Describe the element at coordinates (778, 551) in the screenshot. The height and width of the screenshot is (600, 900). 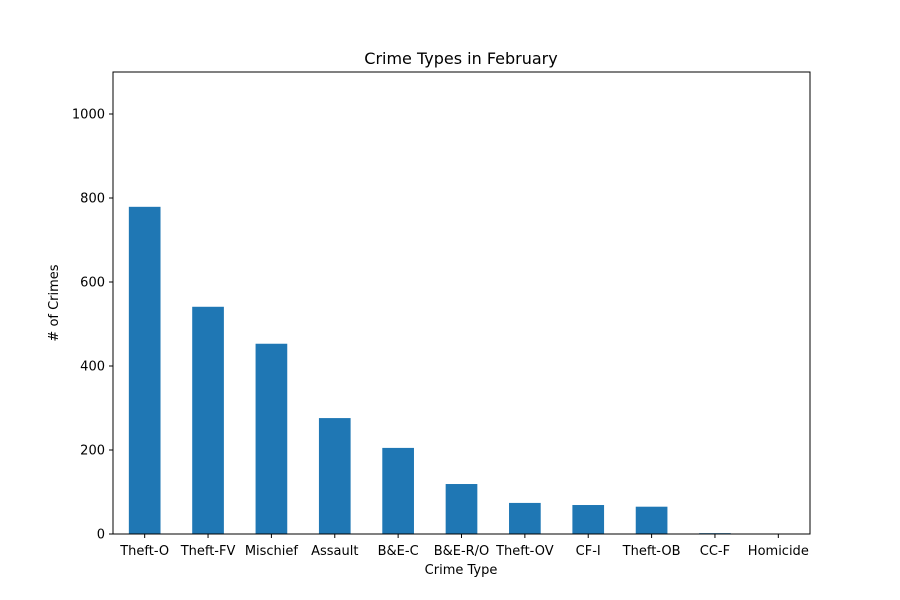
I see `x-tick-label: Homicide` at that location.